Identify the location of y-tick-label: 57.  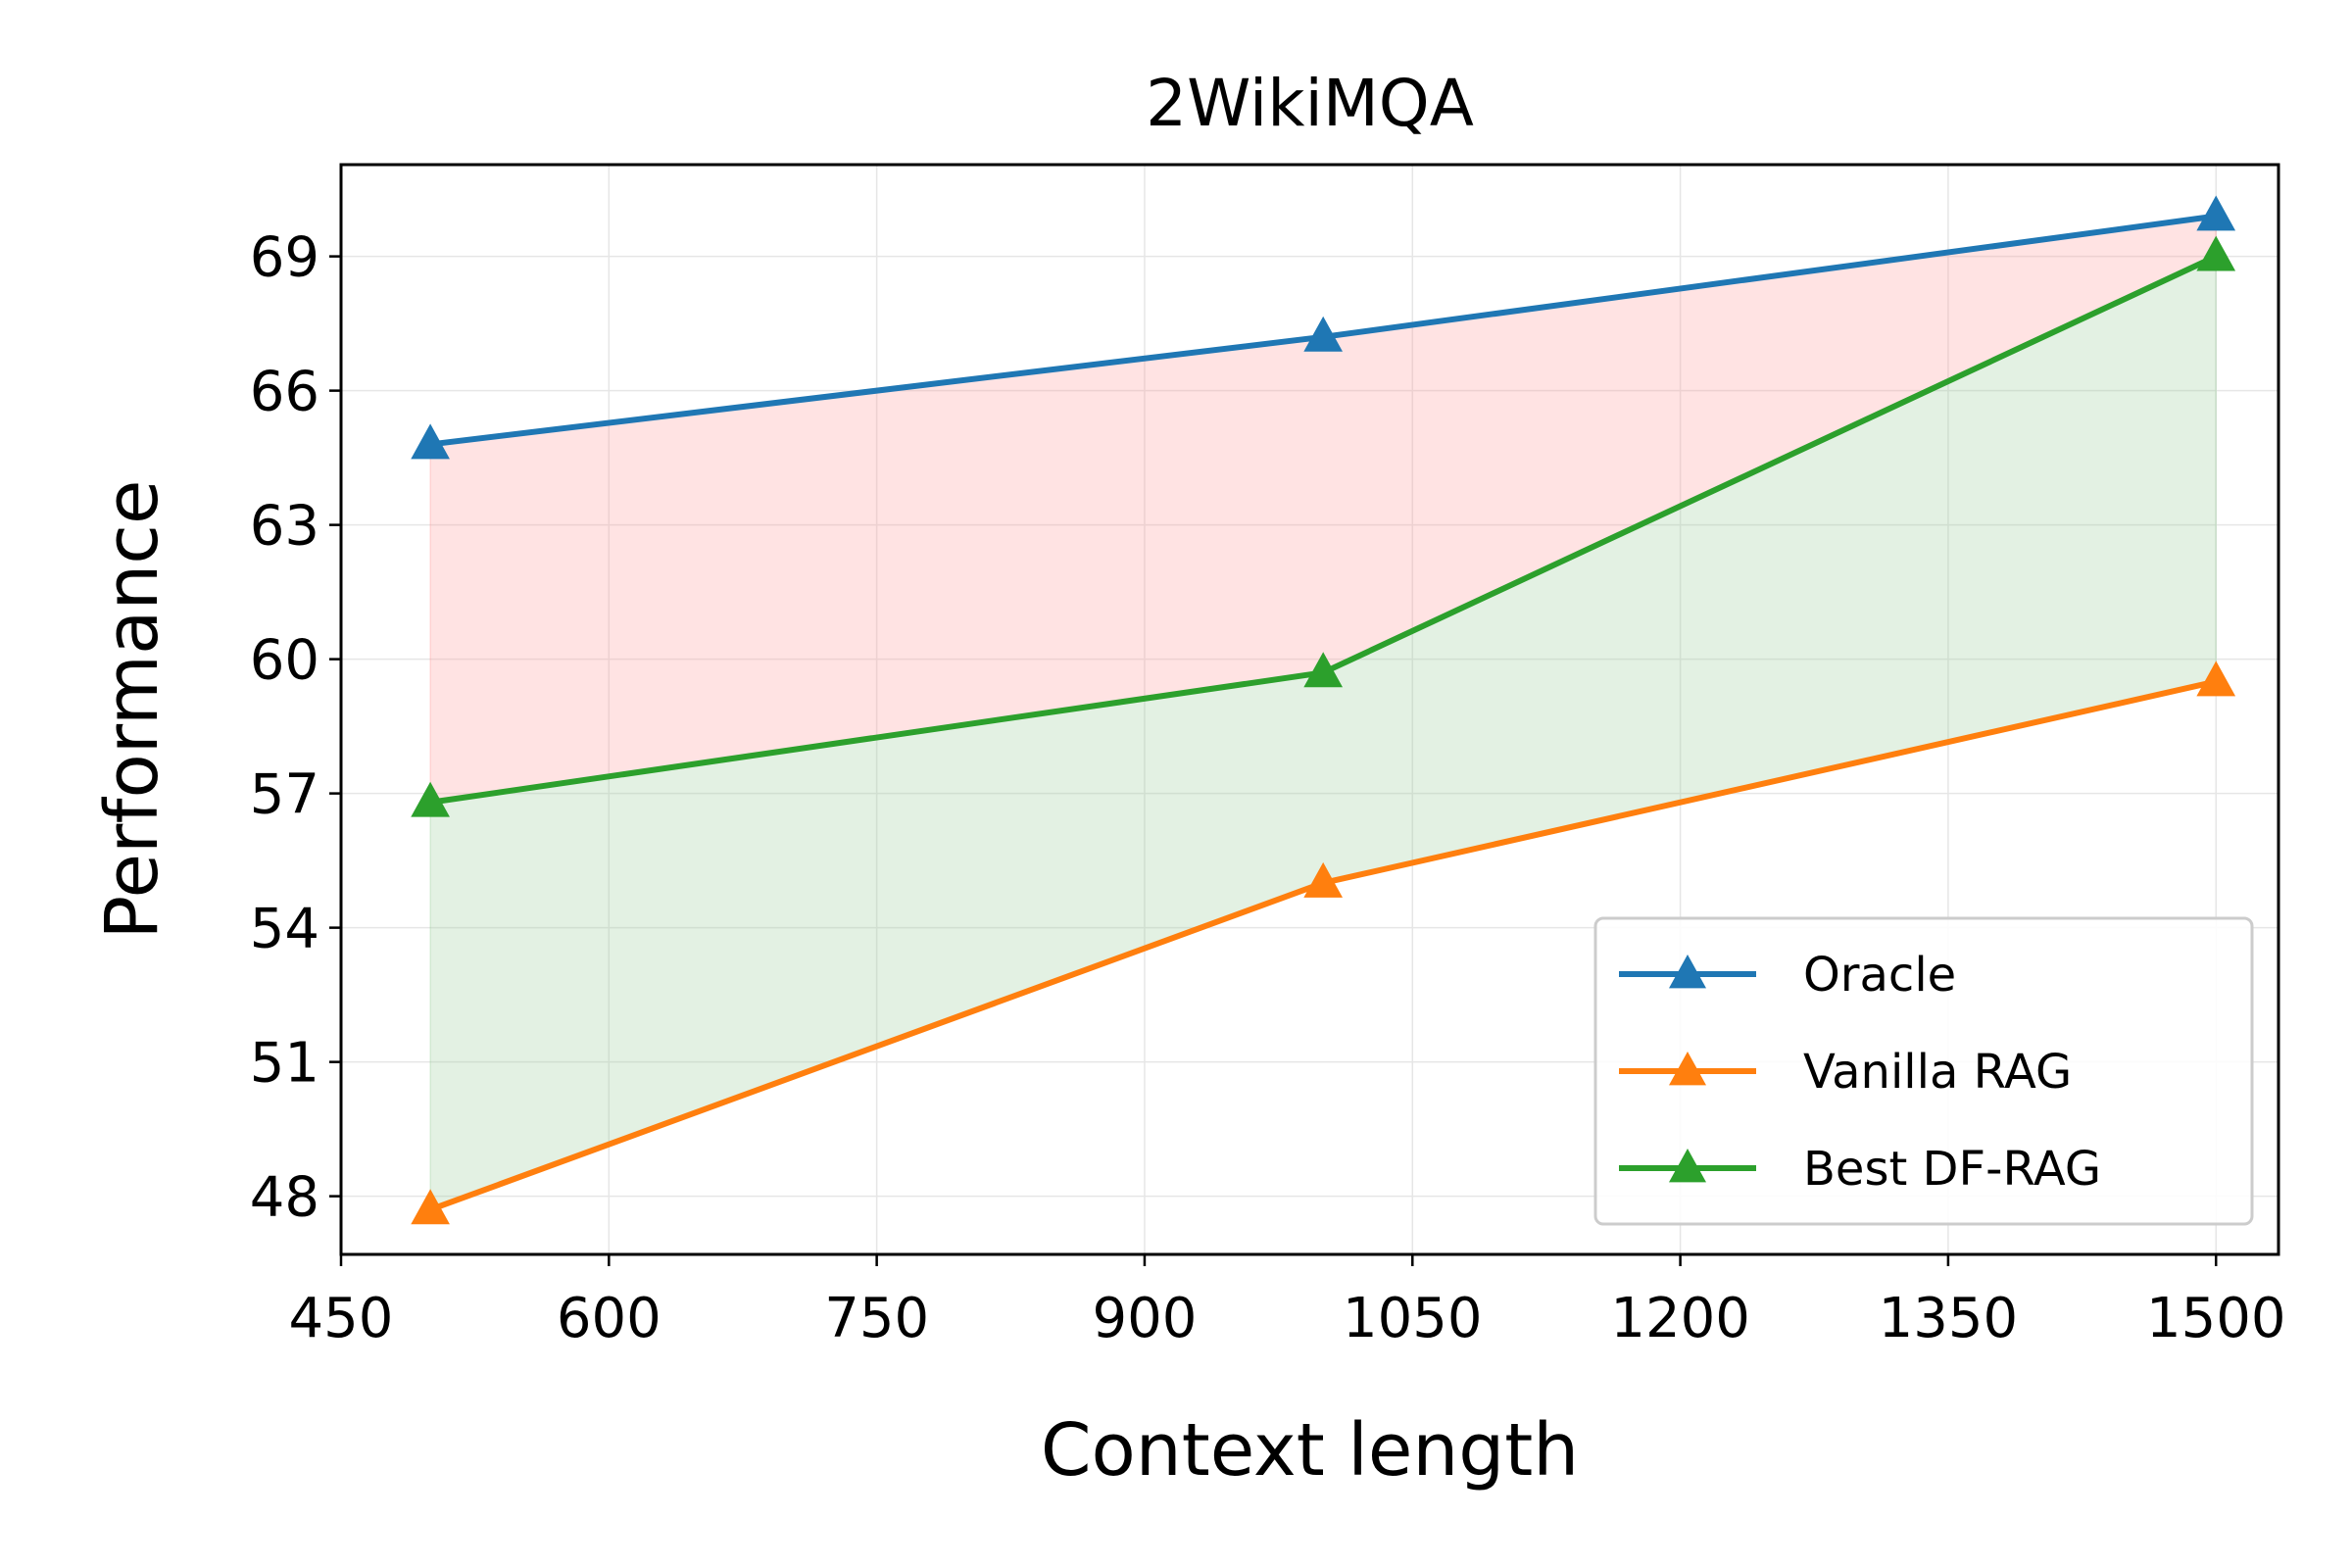
(284, 795).